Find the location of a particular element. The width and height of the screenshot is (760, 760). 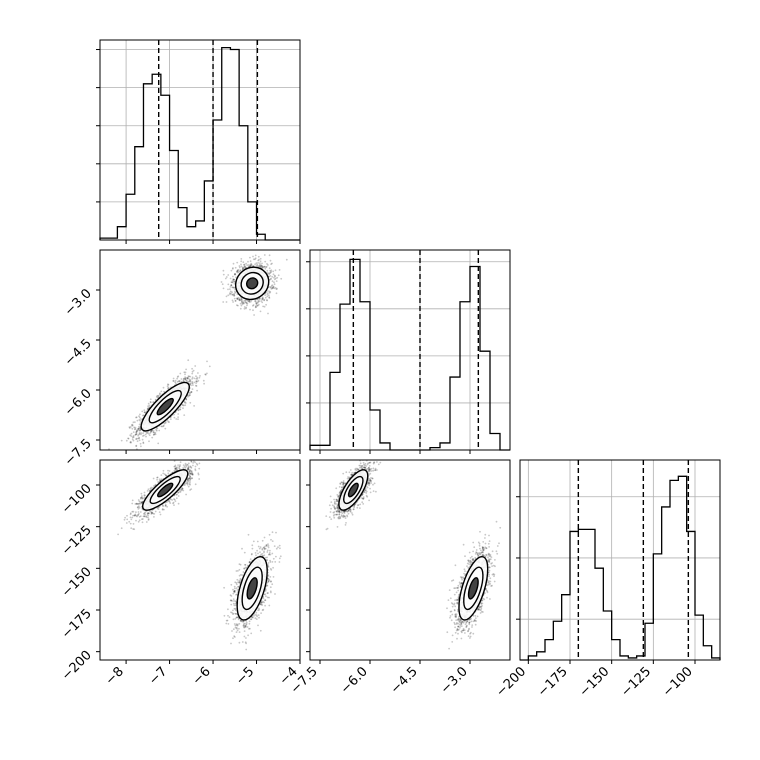

panel-content is located at coordinates (199, 554).